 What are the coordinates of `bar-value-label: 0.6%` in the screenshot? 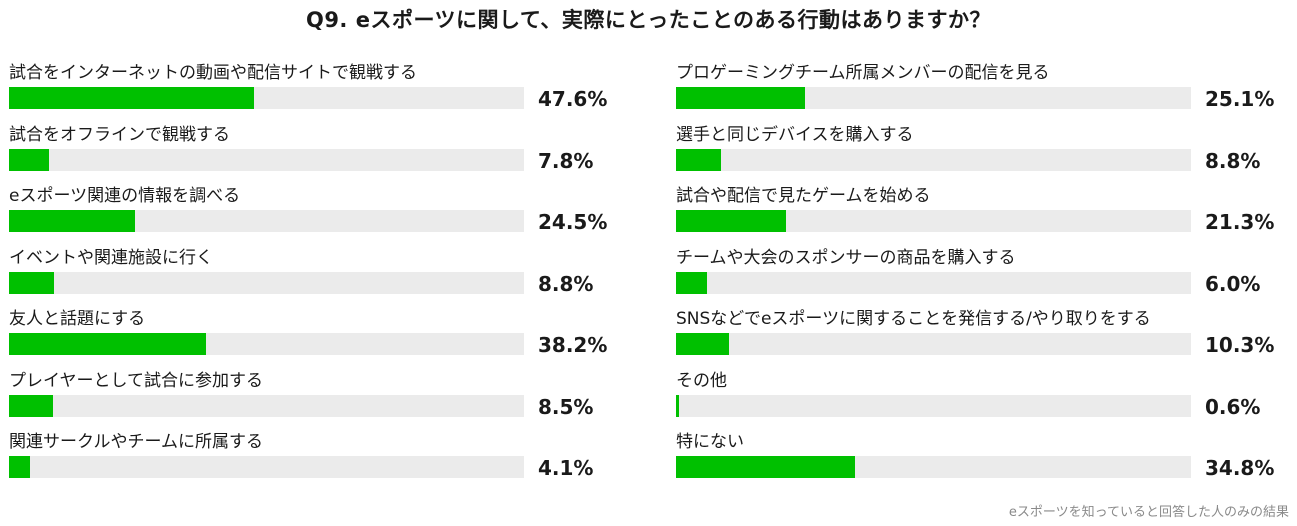 It's located at (1233, 407).